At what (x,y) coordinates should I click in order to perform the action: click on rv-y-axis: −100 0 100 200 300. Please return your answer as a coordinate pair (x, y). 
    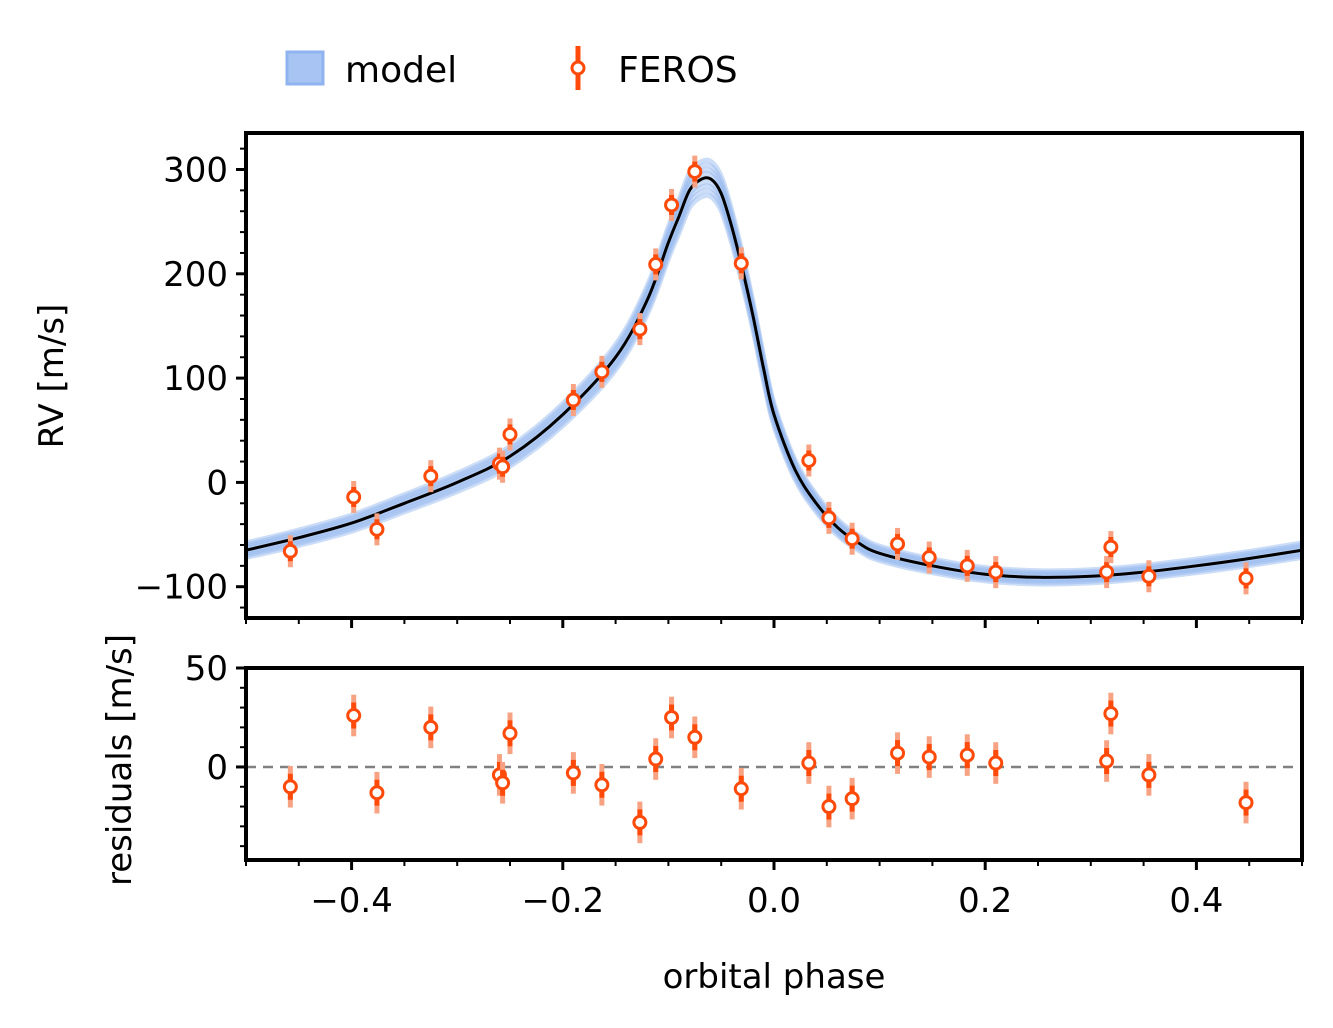
    Looking at the image, I should click on (190, 378).